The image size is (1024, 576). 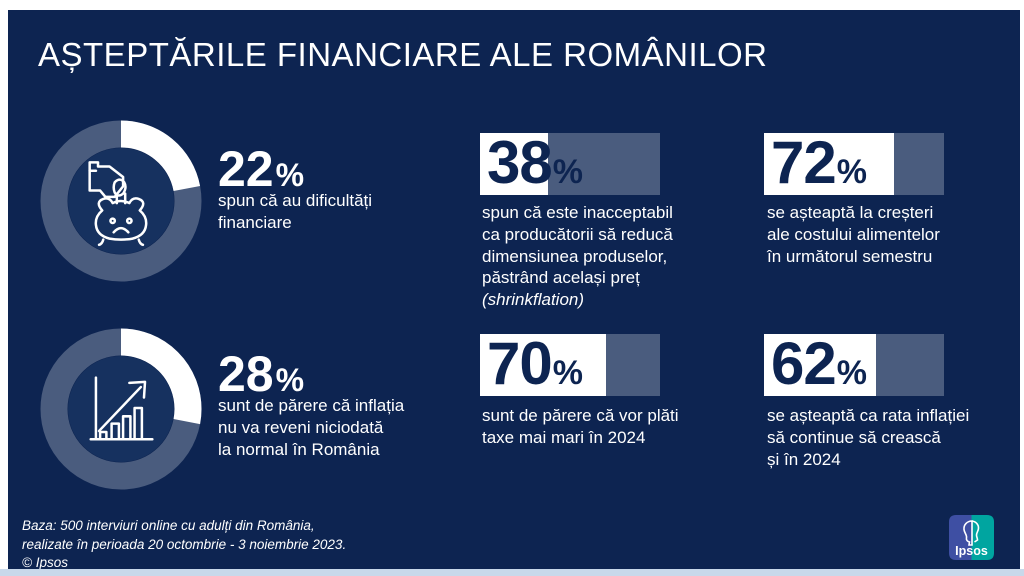 I want to click on stat-value-inflation-never-normal: 28%, so click(x=261, y=374).